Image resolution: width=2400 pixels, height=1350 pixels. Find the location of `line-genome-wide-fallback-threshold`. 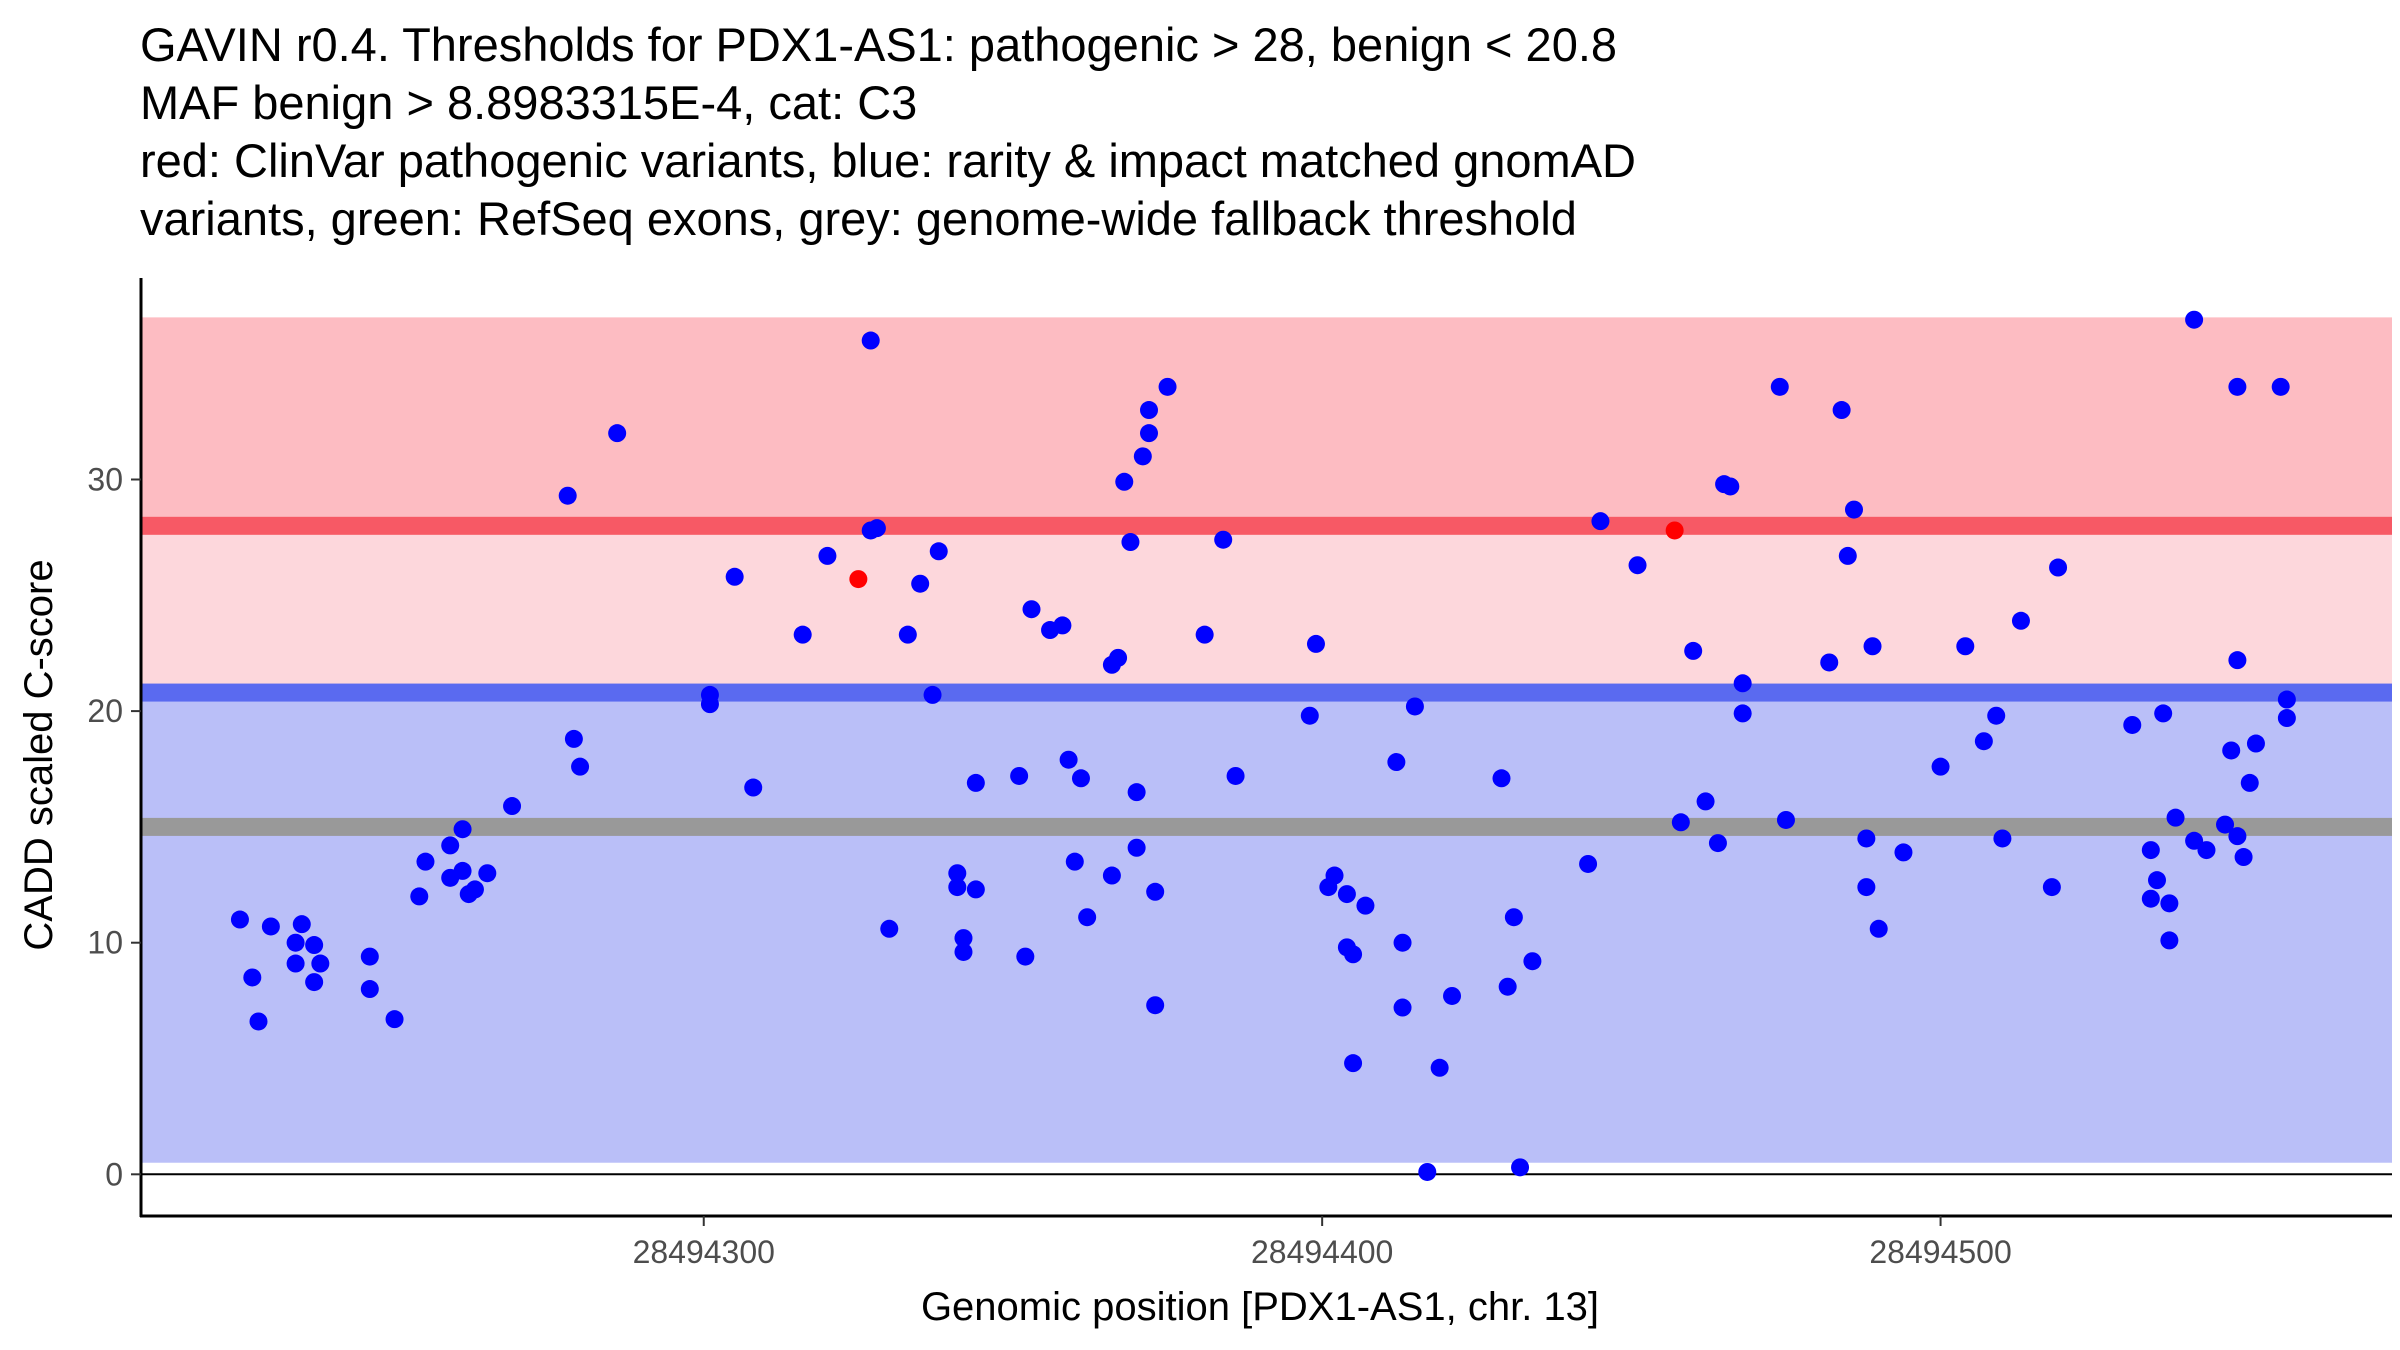

line-genome-wide-fallback-threshold is located at coordinates (1266, 826).